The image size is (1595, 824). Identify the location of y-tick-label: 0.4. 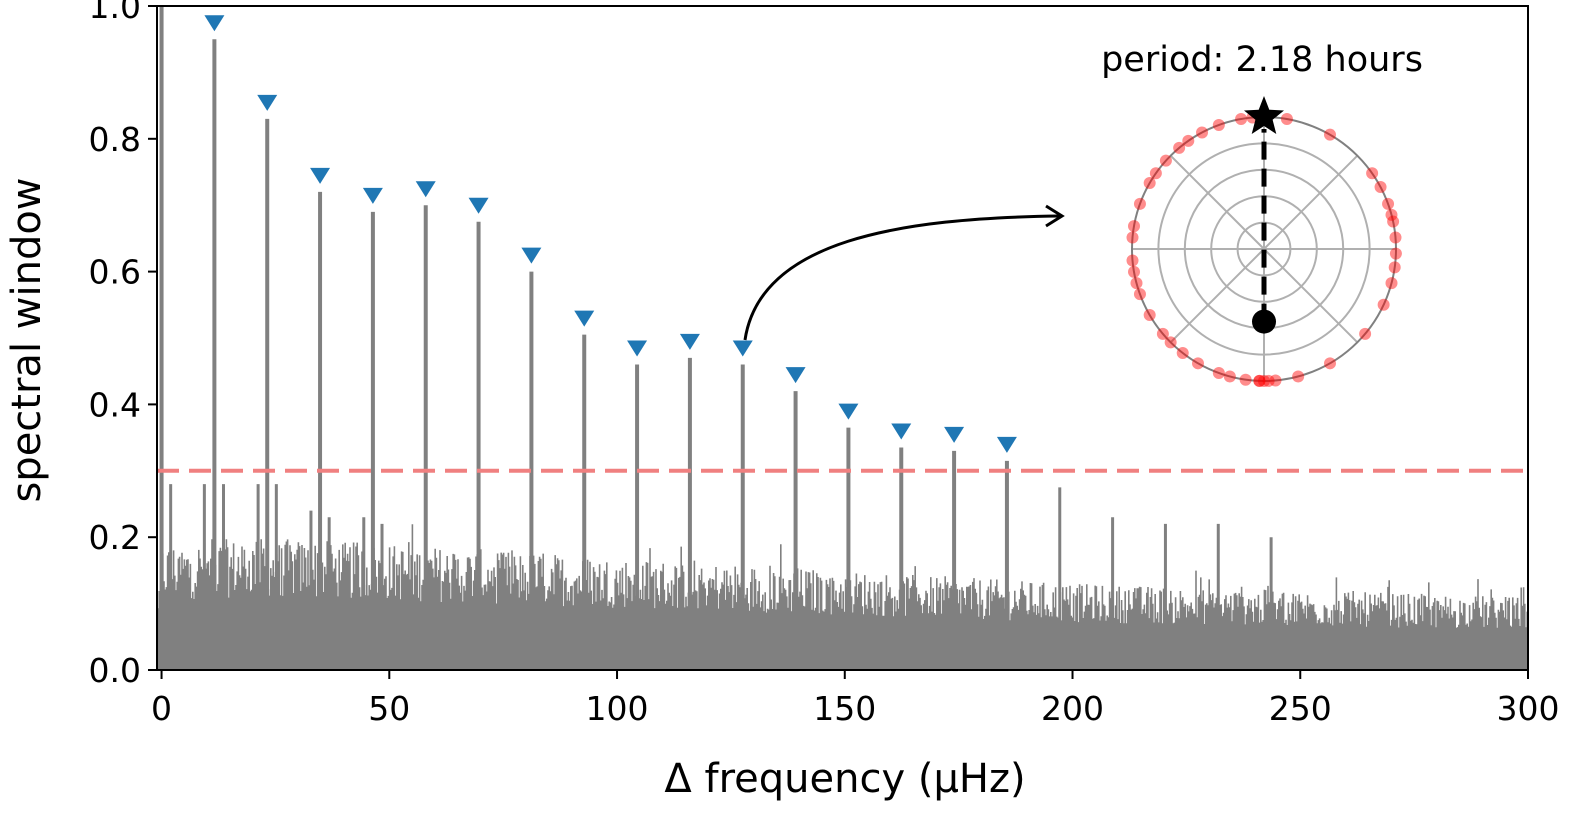
(115, 404).